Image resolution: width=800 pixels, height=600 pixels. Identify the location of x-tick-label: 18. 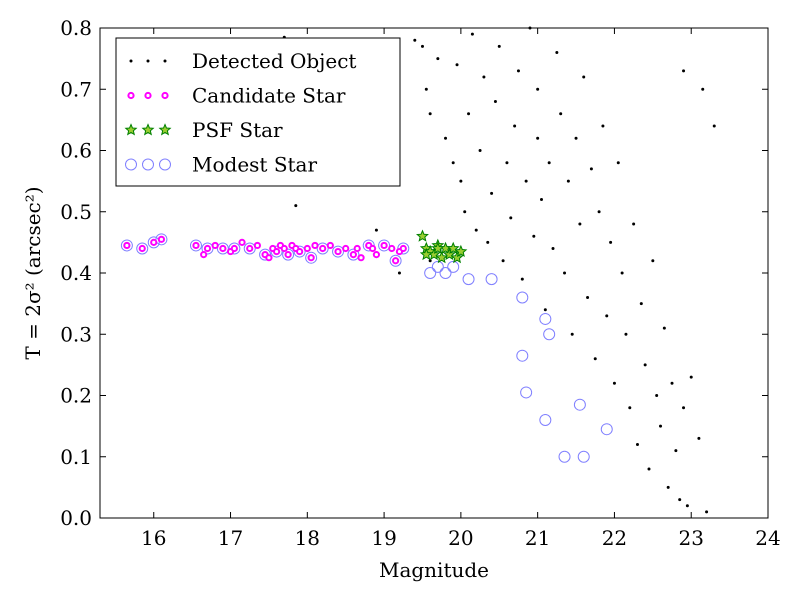
(307, 538).